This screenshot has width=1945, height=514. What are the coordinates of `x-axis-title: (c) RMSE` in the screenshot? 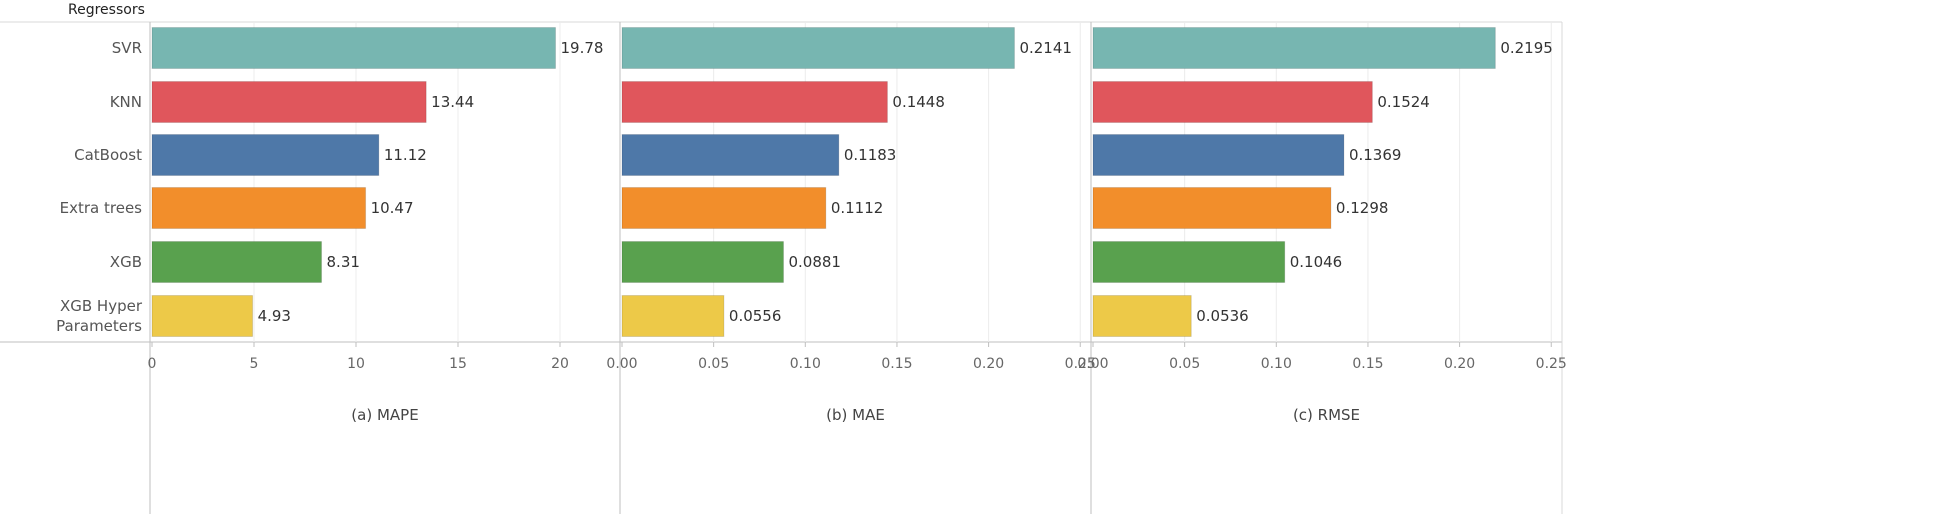 It's located at (1326, 415).